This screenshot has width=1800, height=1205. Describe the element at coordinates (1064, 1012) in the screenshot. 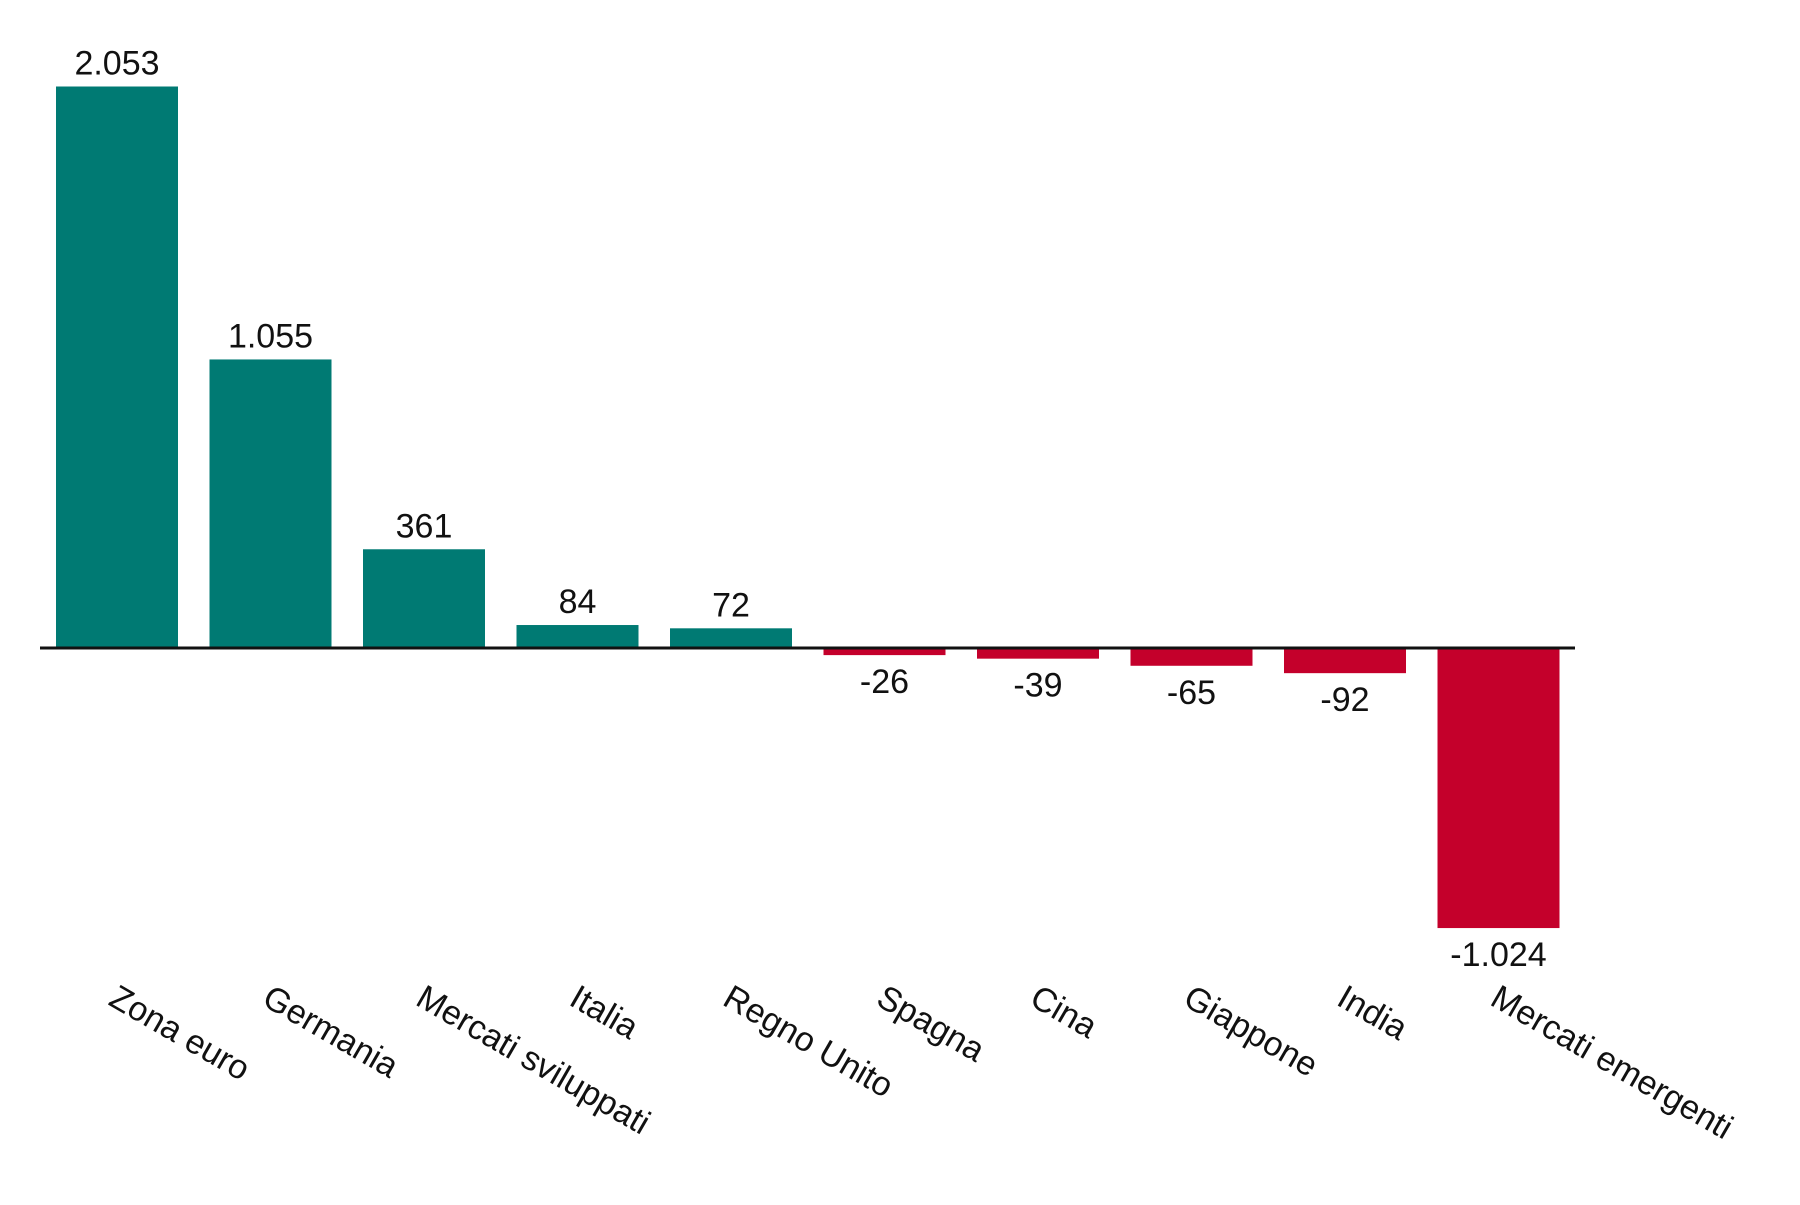

I see `category-label-cina: Cina` at that location.